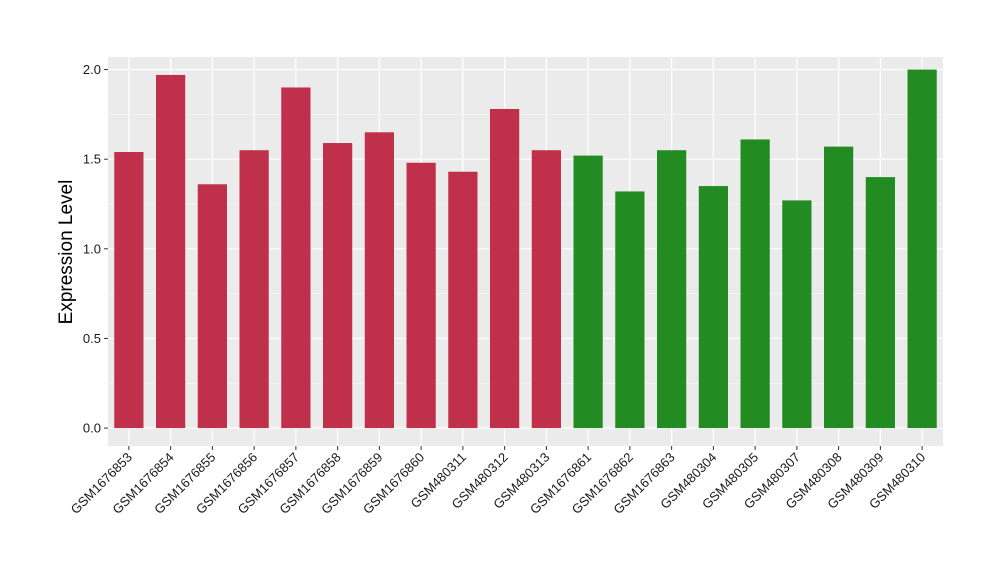 This screenshot has width=1000, height=580. Describe the element at coordinates (880, 303) in the screenshot. I see `bar-gsm480309` at that location.